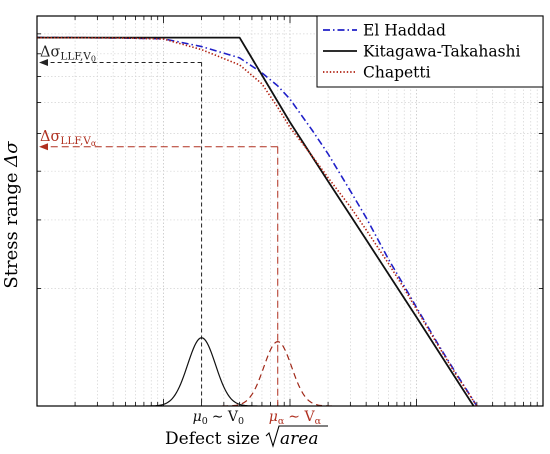  Describe the element at coordinates (212, 439) in the screenshot. I see `x-axis-label: Defect size` at that location.